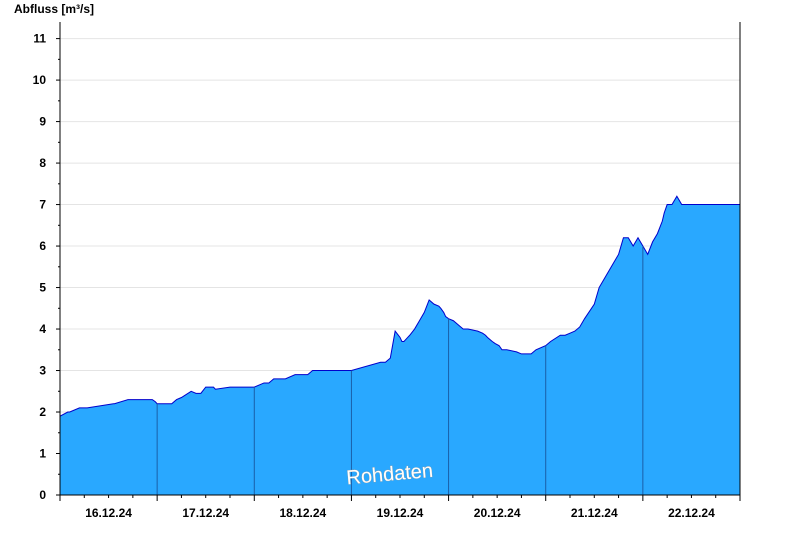 Image resolution: width=800 pixels, height=550 pixels. I want to click on x-tick-label: 16.12.24, so click(108, 513).